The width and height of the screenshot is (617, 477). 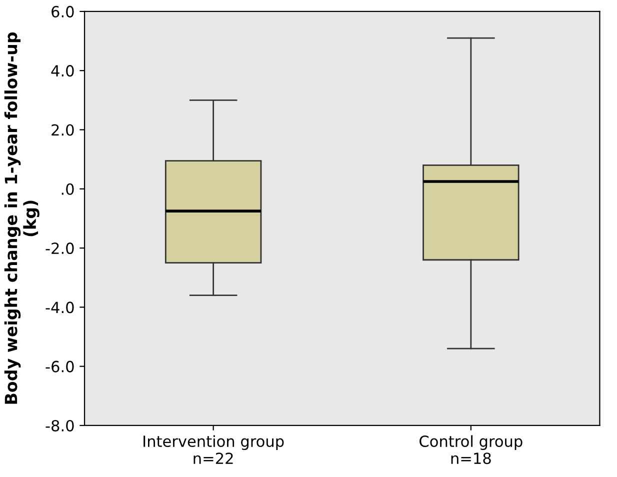 What do you see at coordinates (60, 426) in the screenshot?
I see `y-tick-label: -8.0` at bounding box center [60, 426].